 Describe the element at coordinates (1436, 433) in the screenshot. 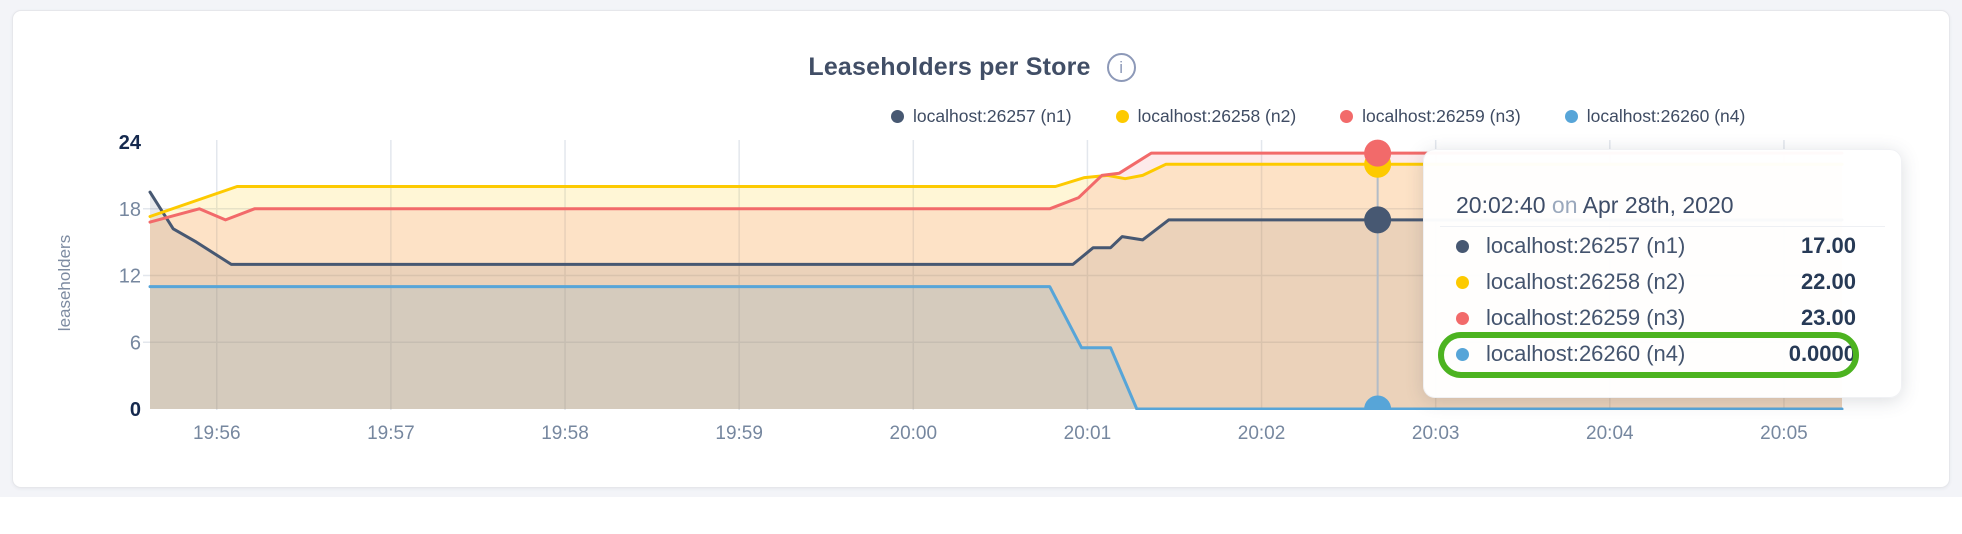

I see `svg-text: 20:03` at that location.